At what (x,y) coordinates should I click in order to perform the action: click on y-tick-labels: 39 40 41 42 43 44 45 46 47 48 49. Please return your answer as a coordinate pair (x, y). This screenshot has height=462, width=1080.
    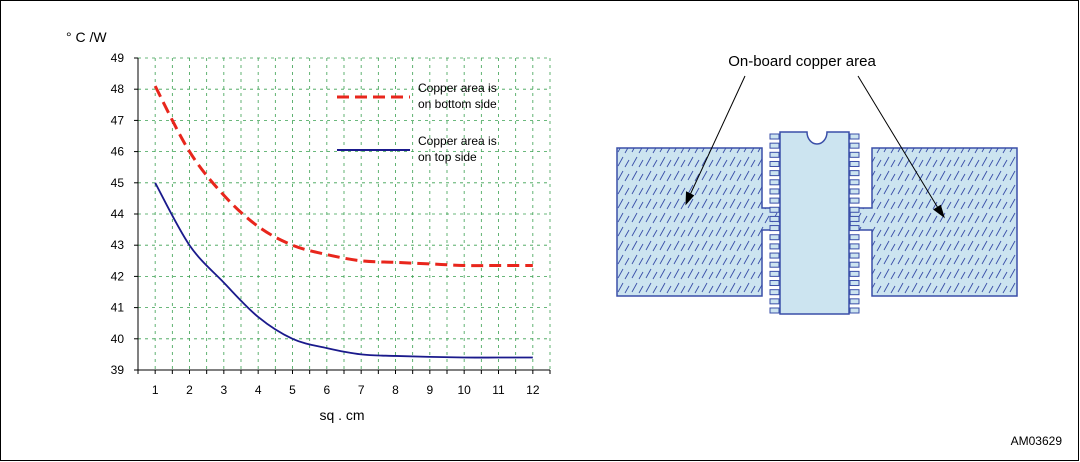
    Looking at the image, I should click on (118, 214).